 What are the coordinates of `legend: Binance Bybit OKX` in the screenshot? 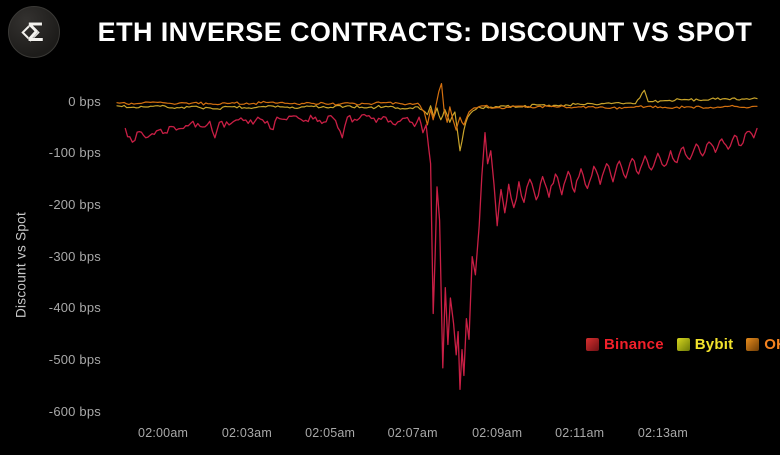 It's located at (683, 344).